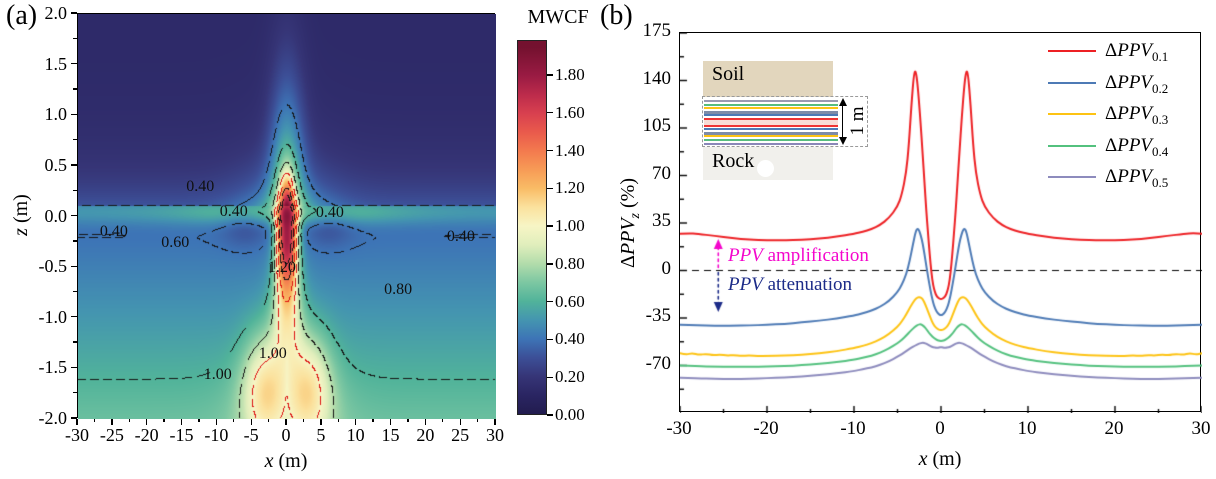 The image size is (1216, 479). Describe the element at coordinates (181, 435) in the screenshot. I see `panel-a-x-tick-label: -15` at that location.